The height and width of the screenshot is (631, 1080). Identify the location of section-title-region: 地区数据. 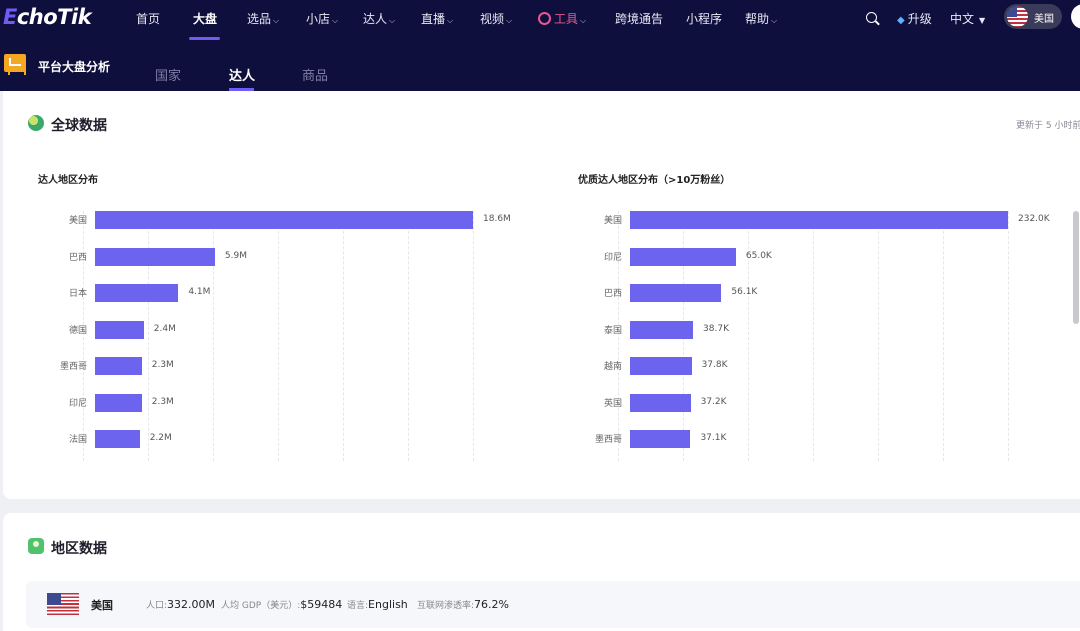
(79, 549).